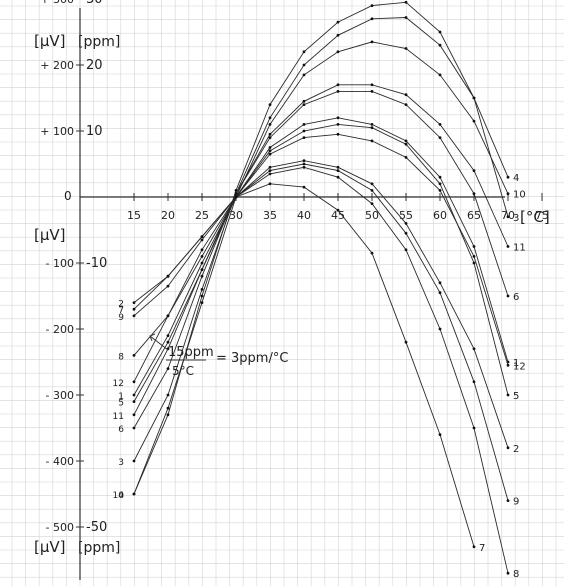  What do you see at coordinates (121, 496) in the screenshot?
I see `series-start-label: 4` at bounding box center [121, 496].